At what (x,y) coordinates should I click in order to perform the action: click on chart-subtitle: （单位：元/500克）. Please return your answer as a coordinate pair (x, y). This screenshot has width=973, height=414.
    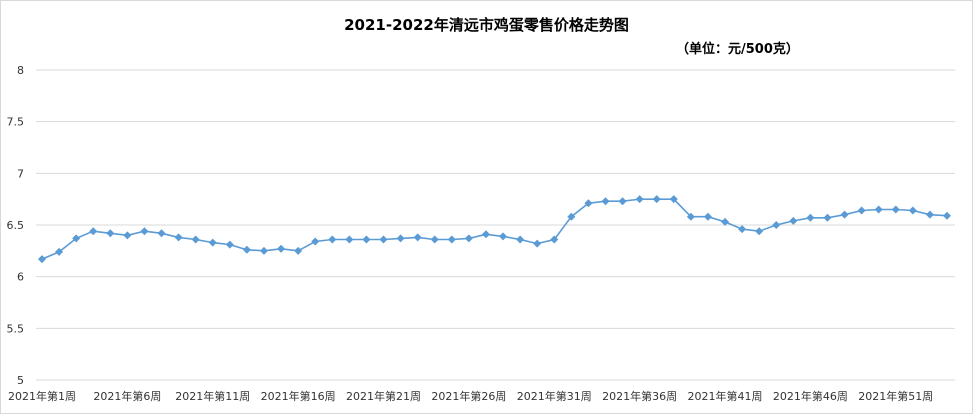
    Looking at the image, I should click on (737, 49).